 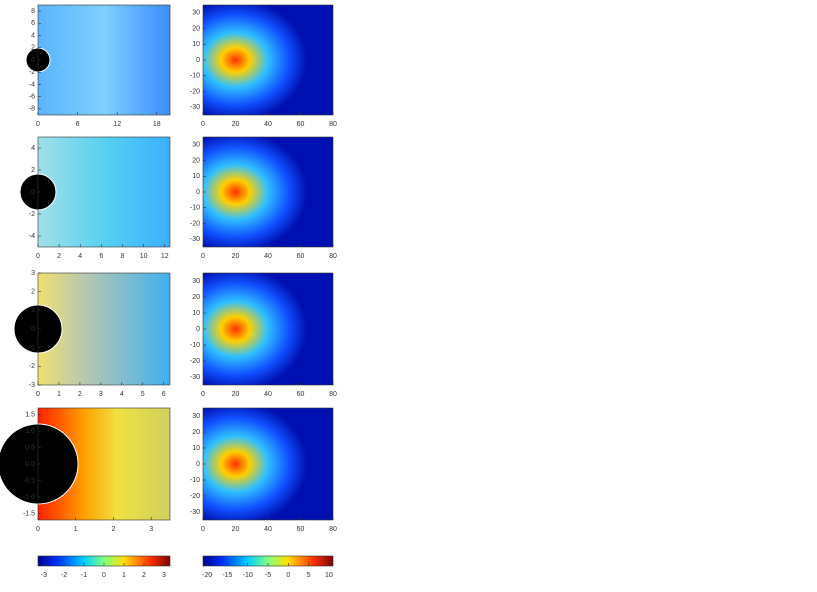 I want to click on y-tick-label: 8, so click(x=33, y=11).